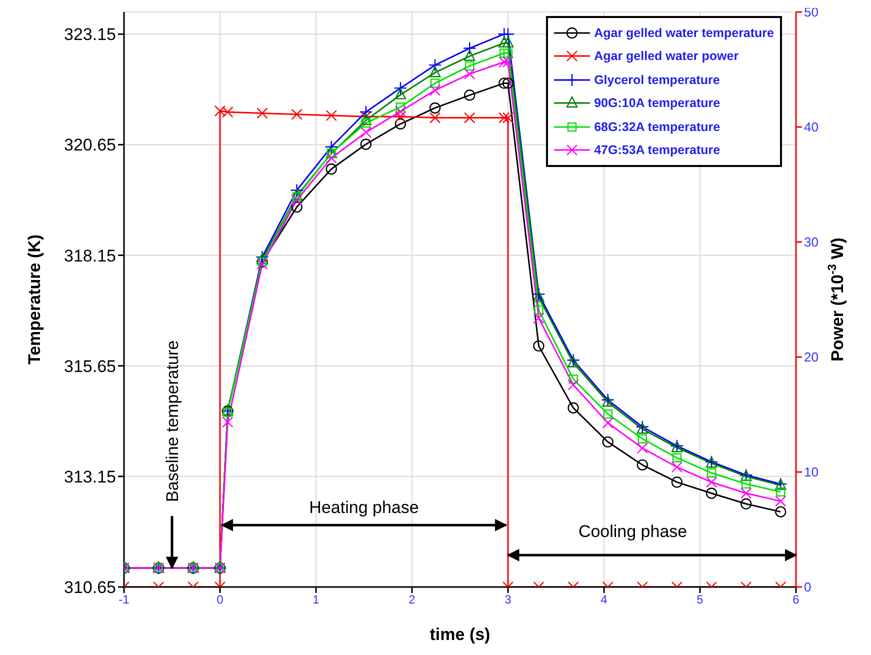 Image resolution: width=871 pixels, height=655 pixels. What do you see at coordinates (90, 366) in the screenshot?
I see `y-tick-label: 315.65` at bounding box center [90, 366].